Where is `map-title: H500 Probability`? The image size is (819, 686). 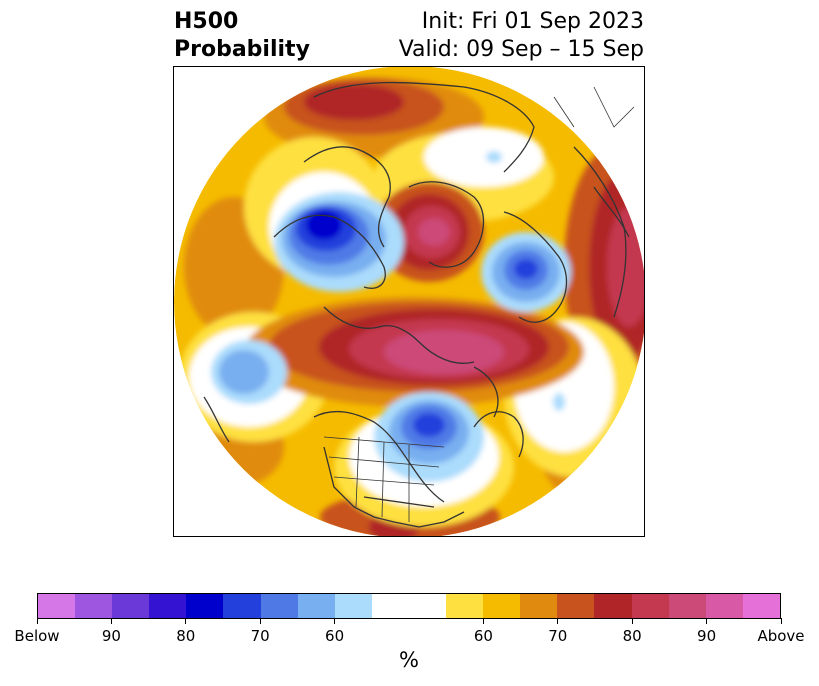 map-title: H500 Probability is located at coordinates (242, 36).